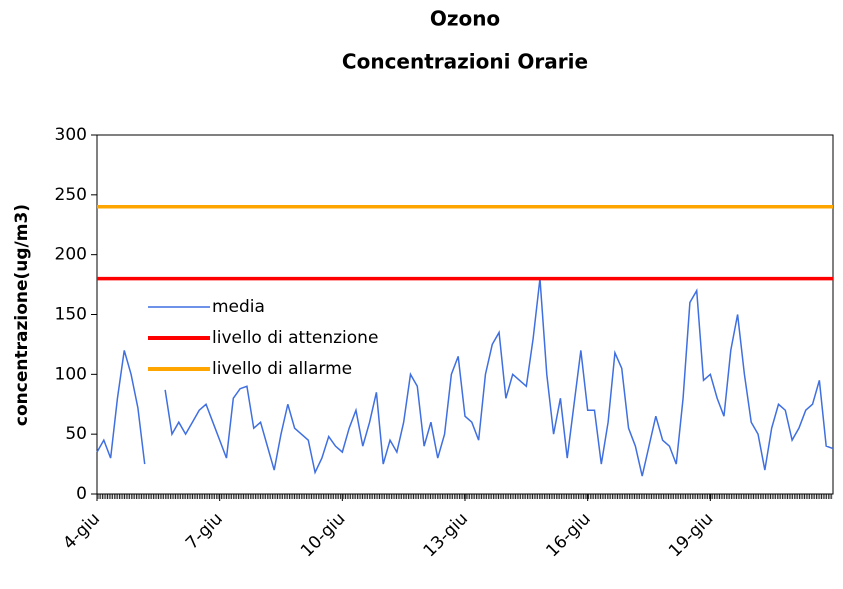 The width and height of the screenshot is (843, 589). Describe the element at coordinates (238, 307) in the screenshot. I see `legend-label: media` at that location.